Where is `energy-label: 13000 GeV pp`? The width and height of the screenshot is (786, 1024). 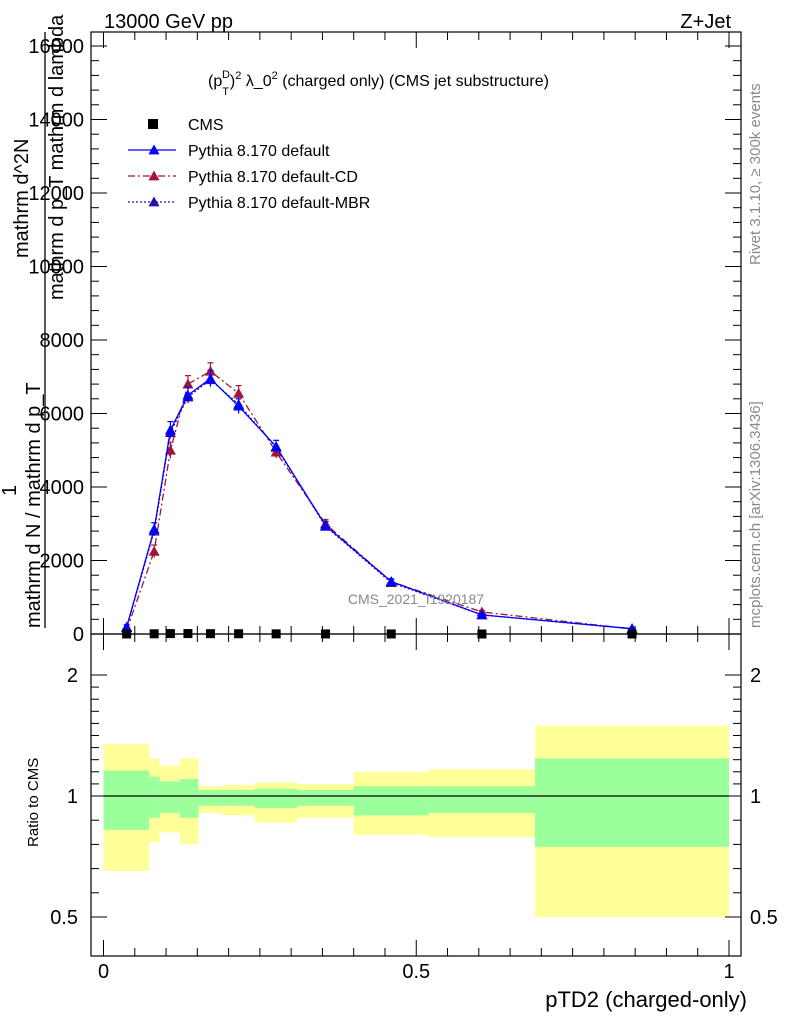 energy-label: 13000 GeV pp is located at coordinates (168, 22).